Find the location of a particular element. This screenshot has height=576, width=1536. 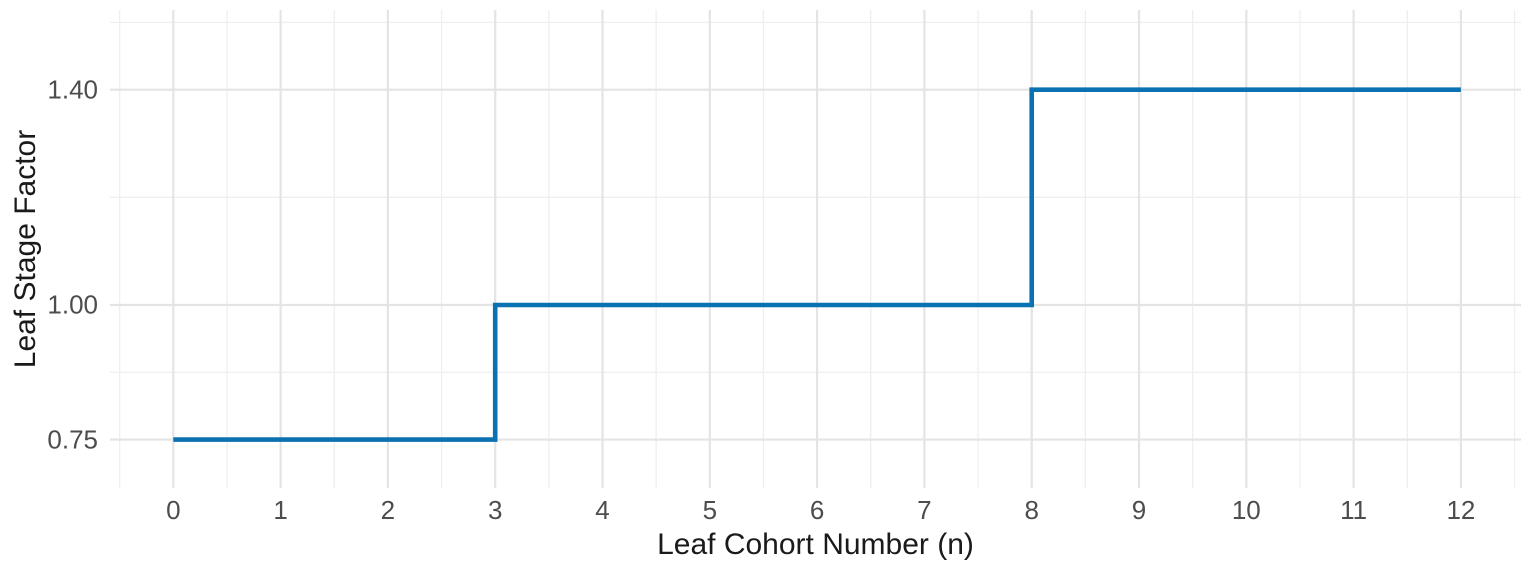

x-tick-label: 12 is located at coordinates (1461, 510).